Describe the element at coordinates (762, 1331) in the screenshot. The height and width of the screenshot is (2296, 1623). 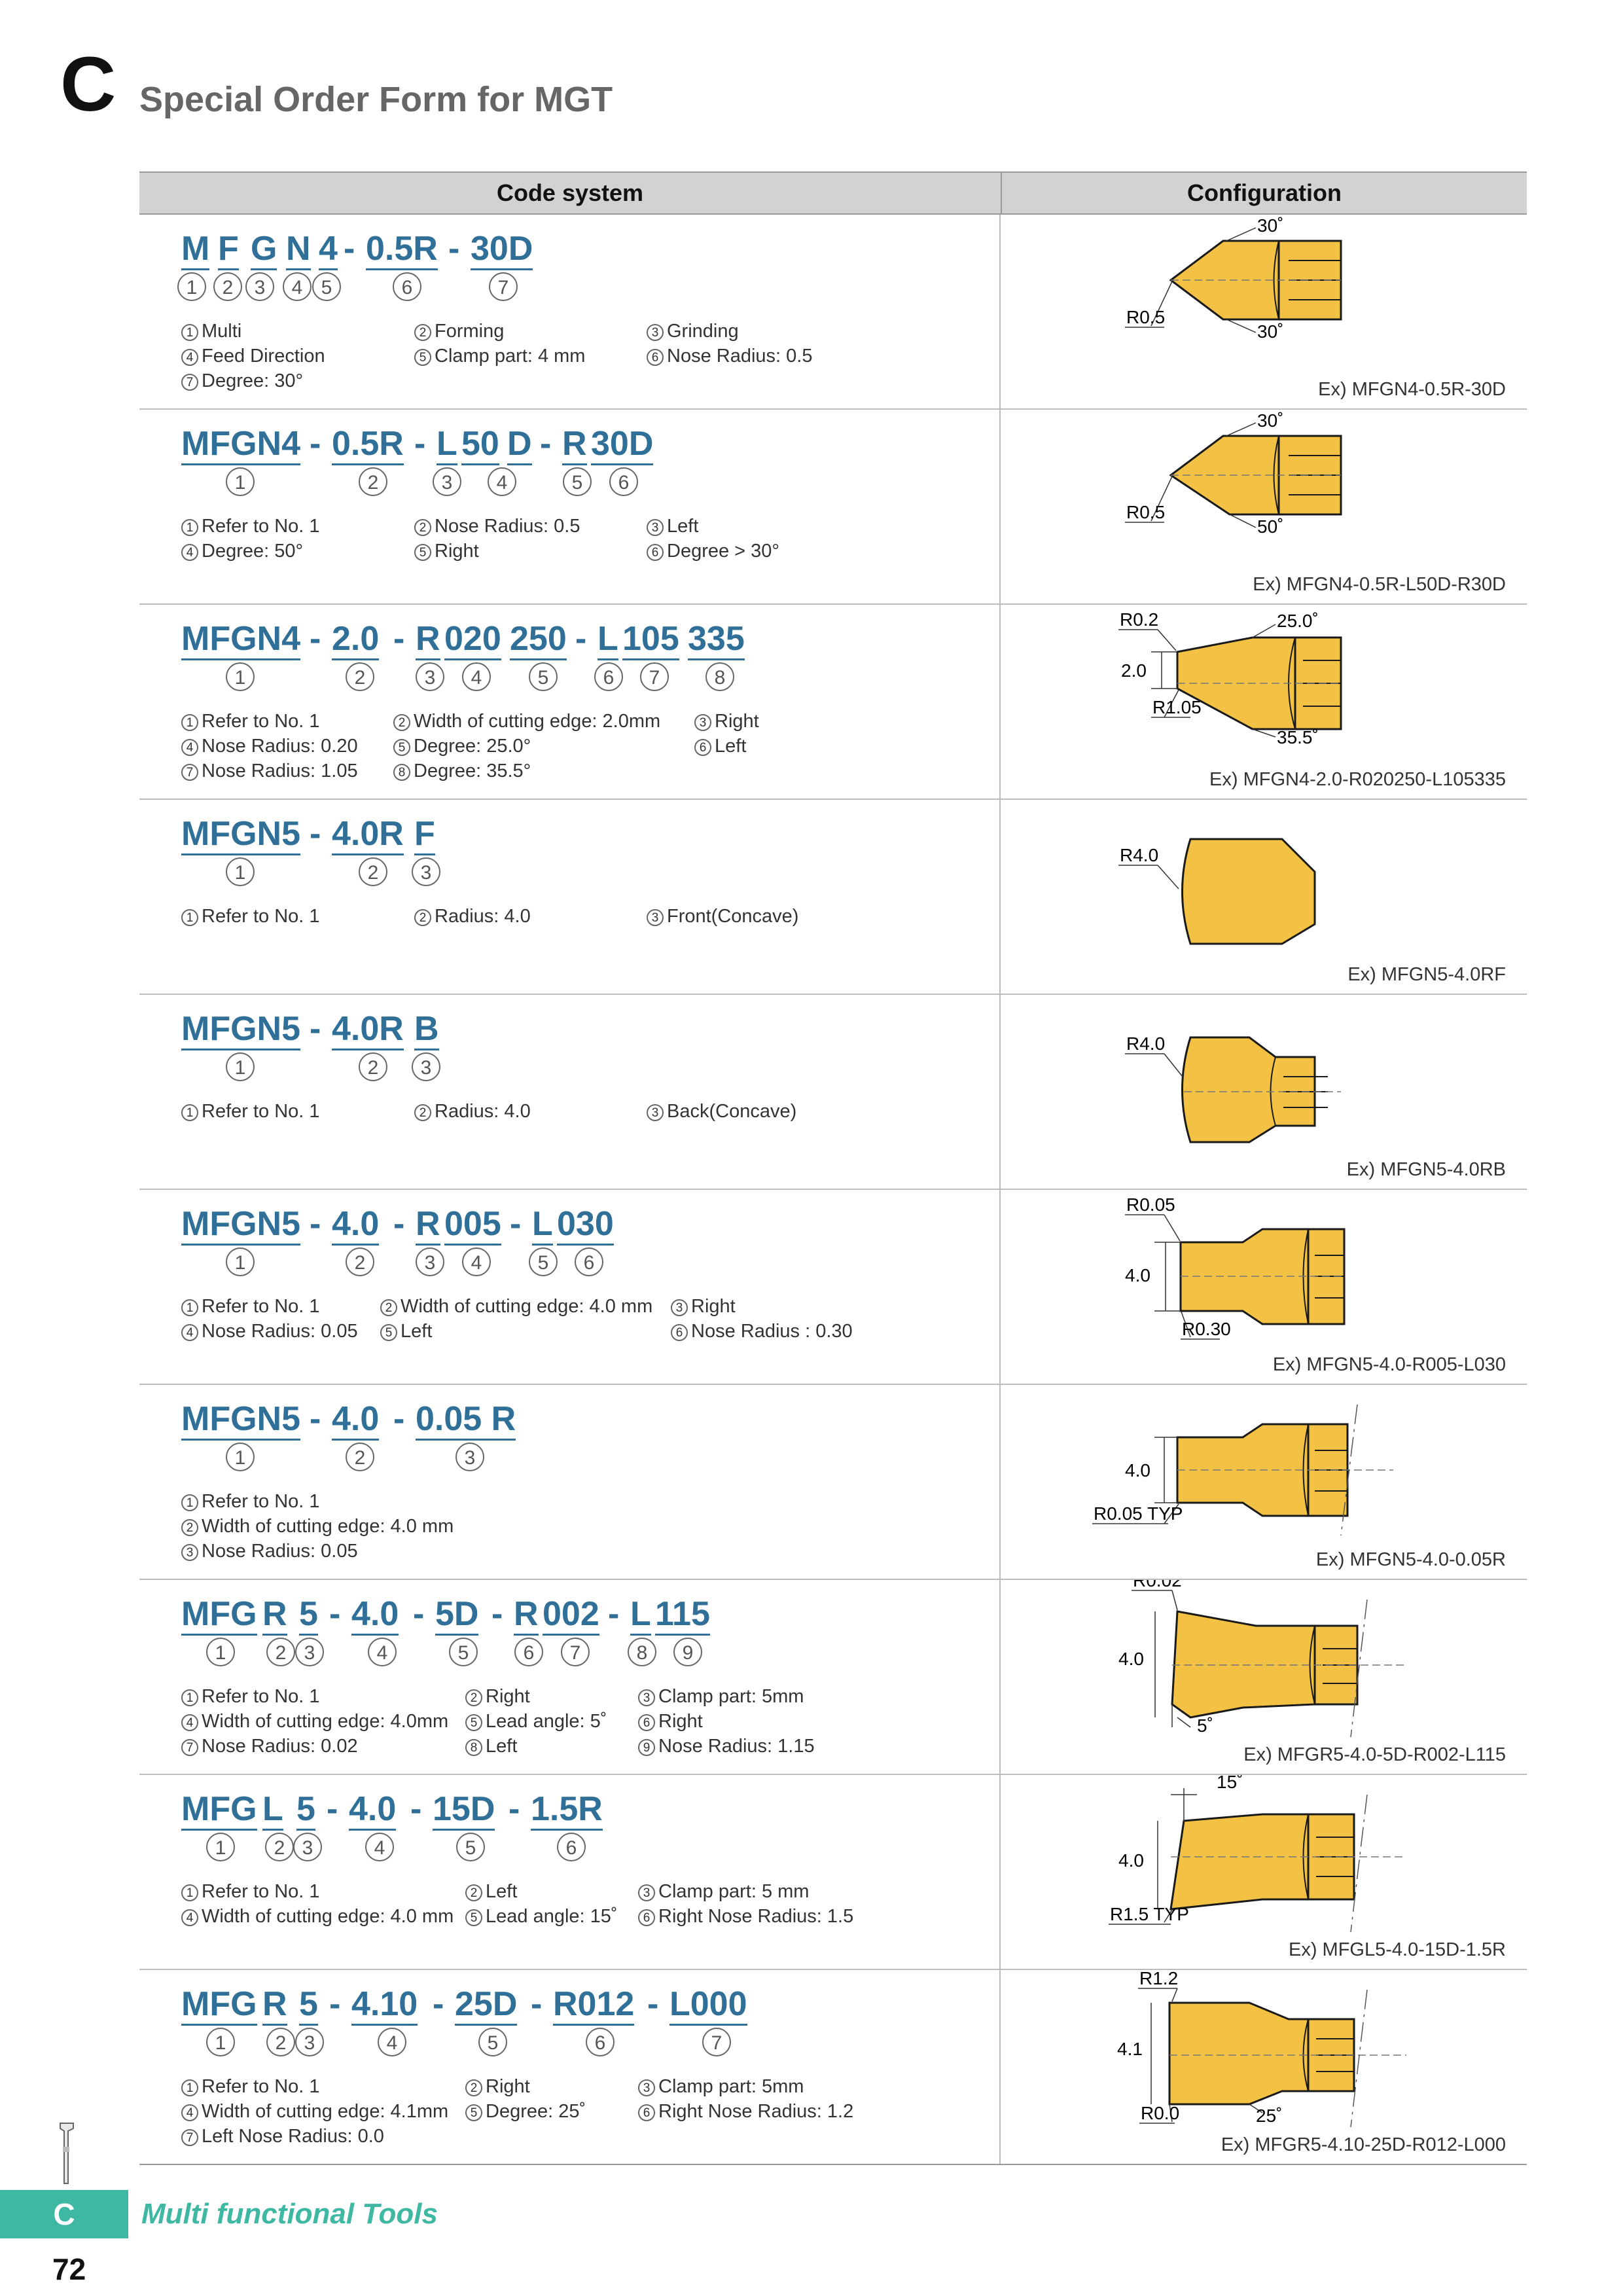
I see `segment-description: 6 Nose Radius : 0.30` at that location.